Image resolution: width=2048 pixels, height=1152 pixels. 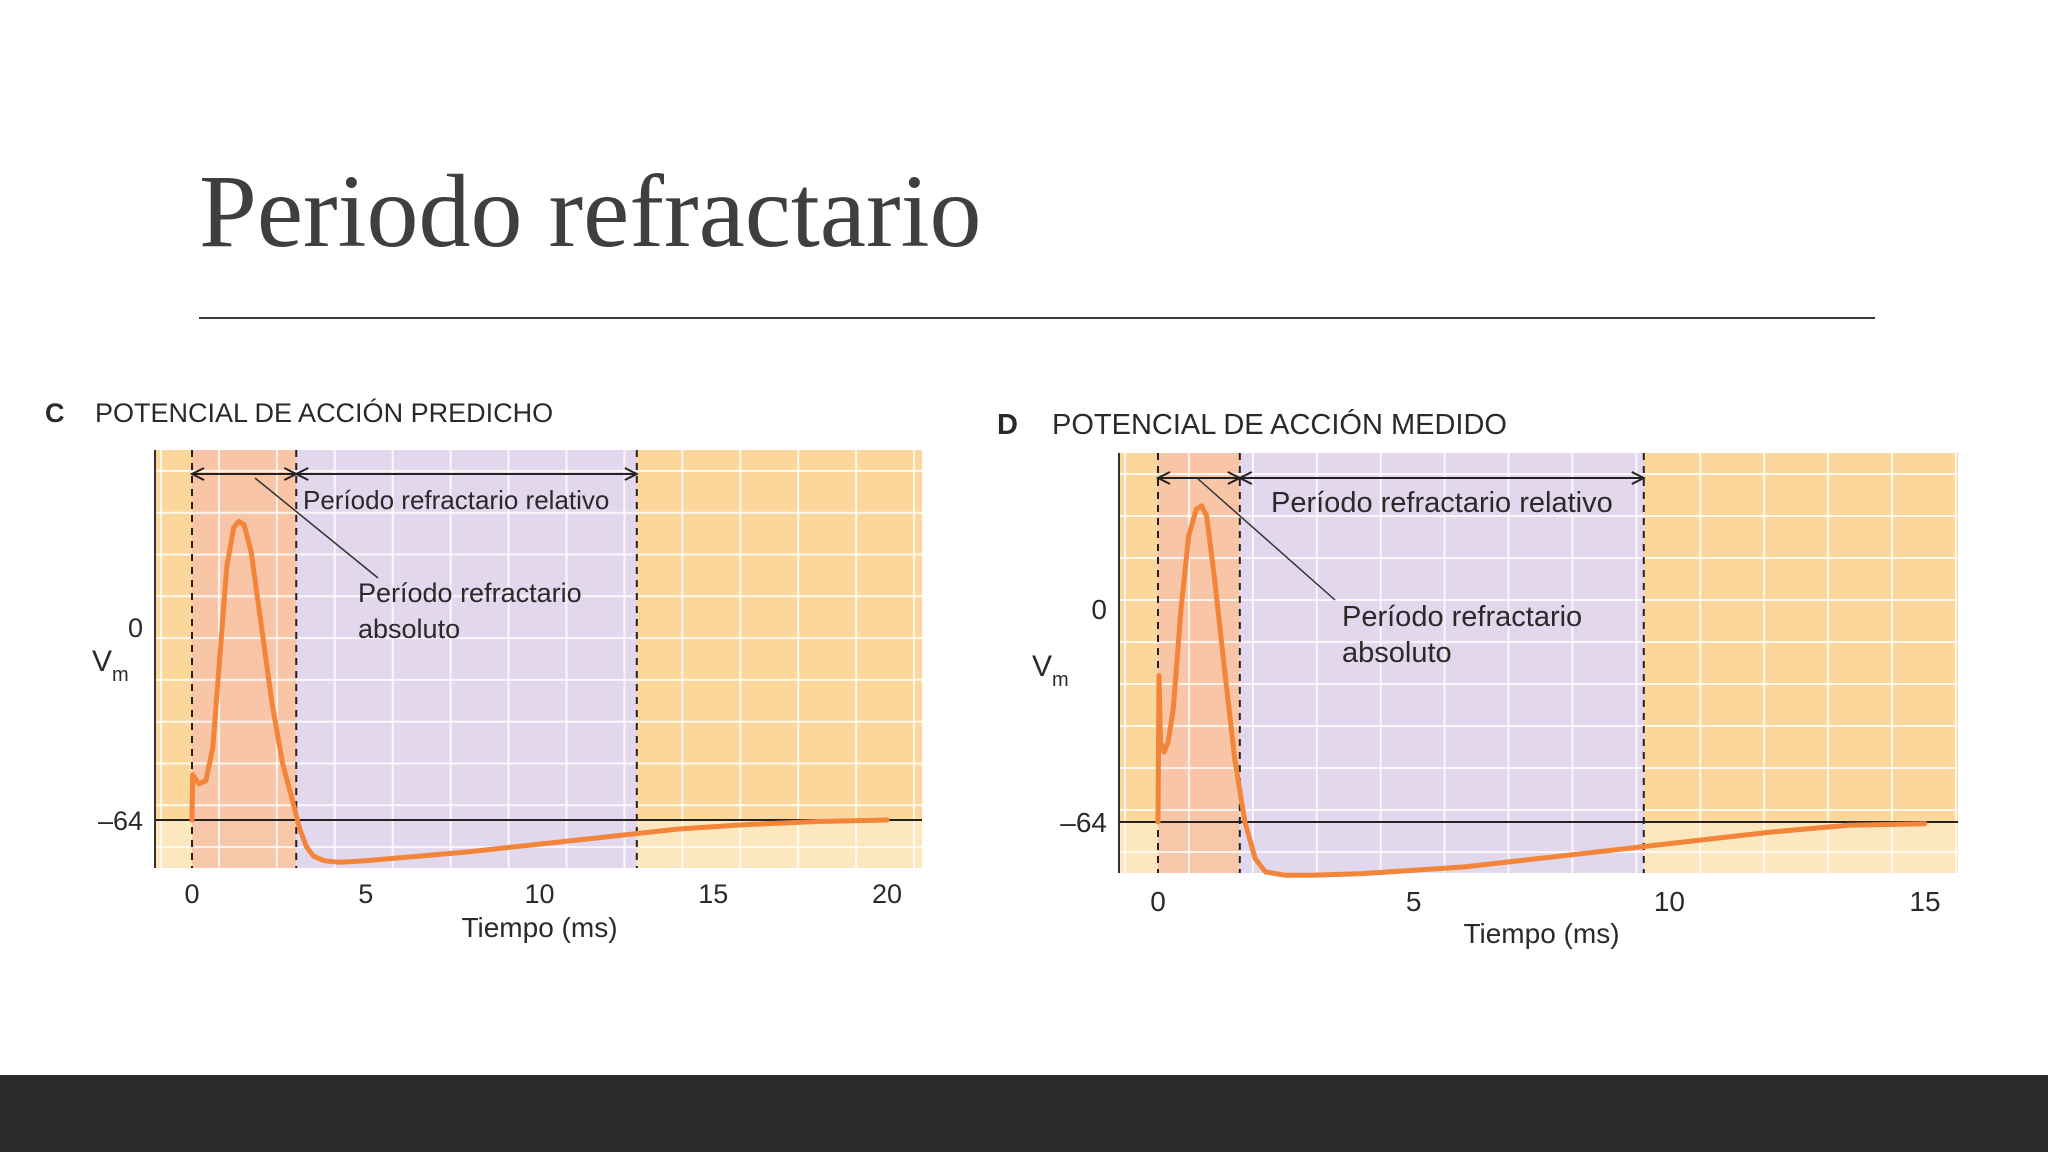 I want to click on chart-title: POTENCIAL DE ACCIÓN MEDIDO, so click(x=1279, y=424).